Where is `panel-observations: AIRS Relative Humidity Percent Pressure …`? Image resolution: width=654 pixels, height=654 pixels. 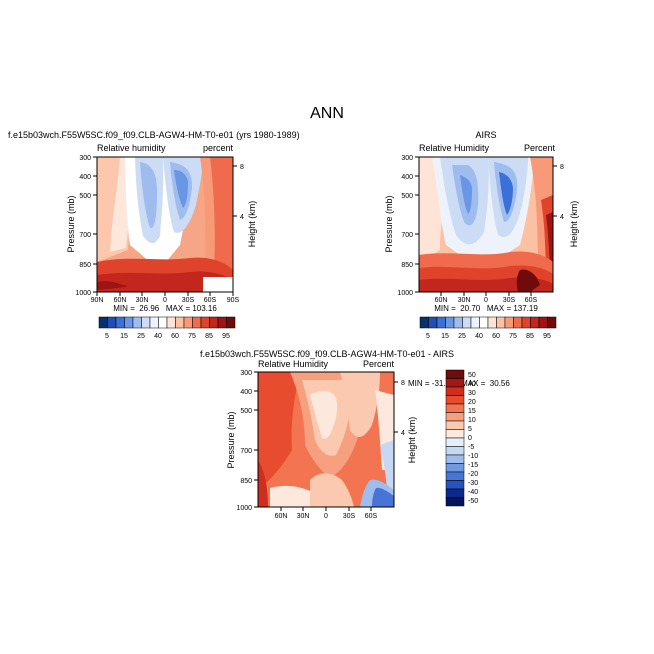 panel-observations: AIRS Relative Humidity Percent Pressure … is located at coordinates (481, 235).